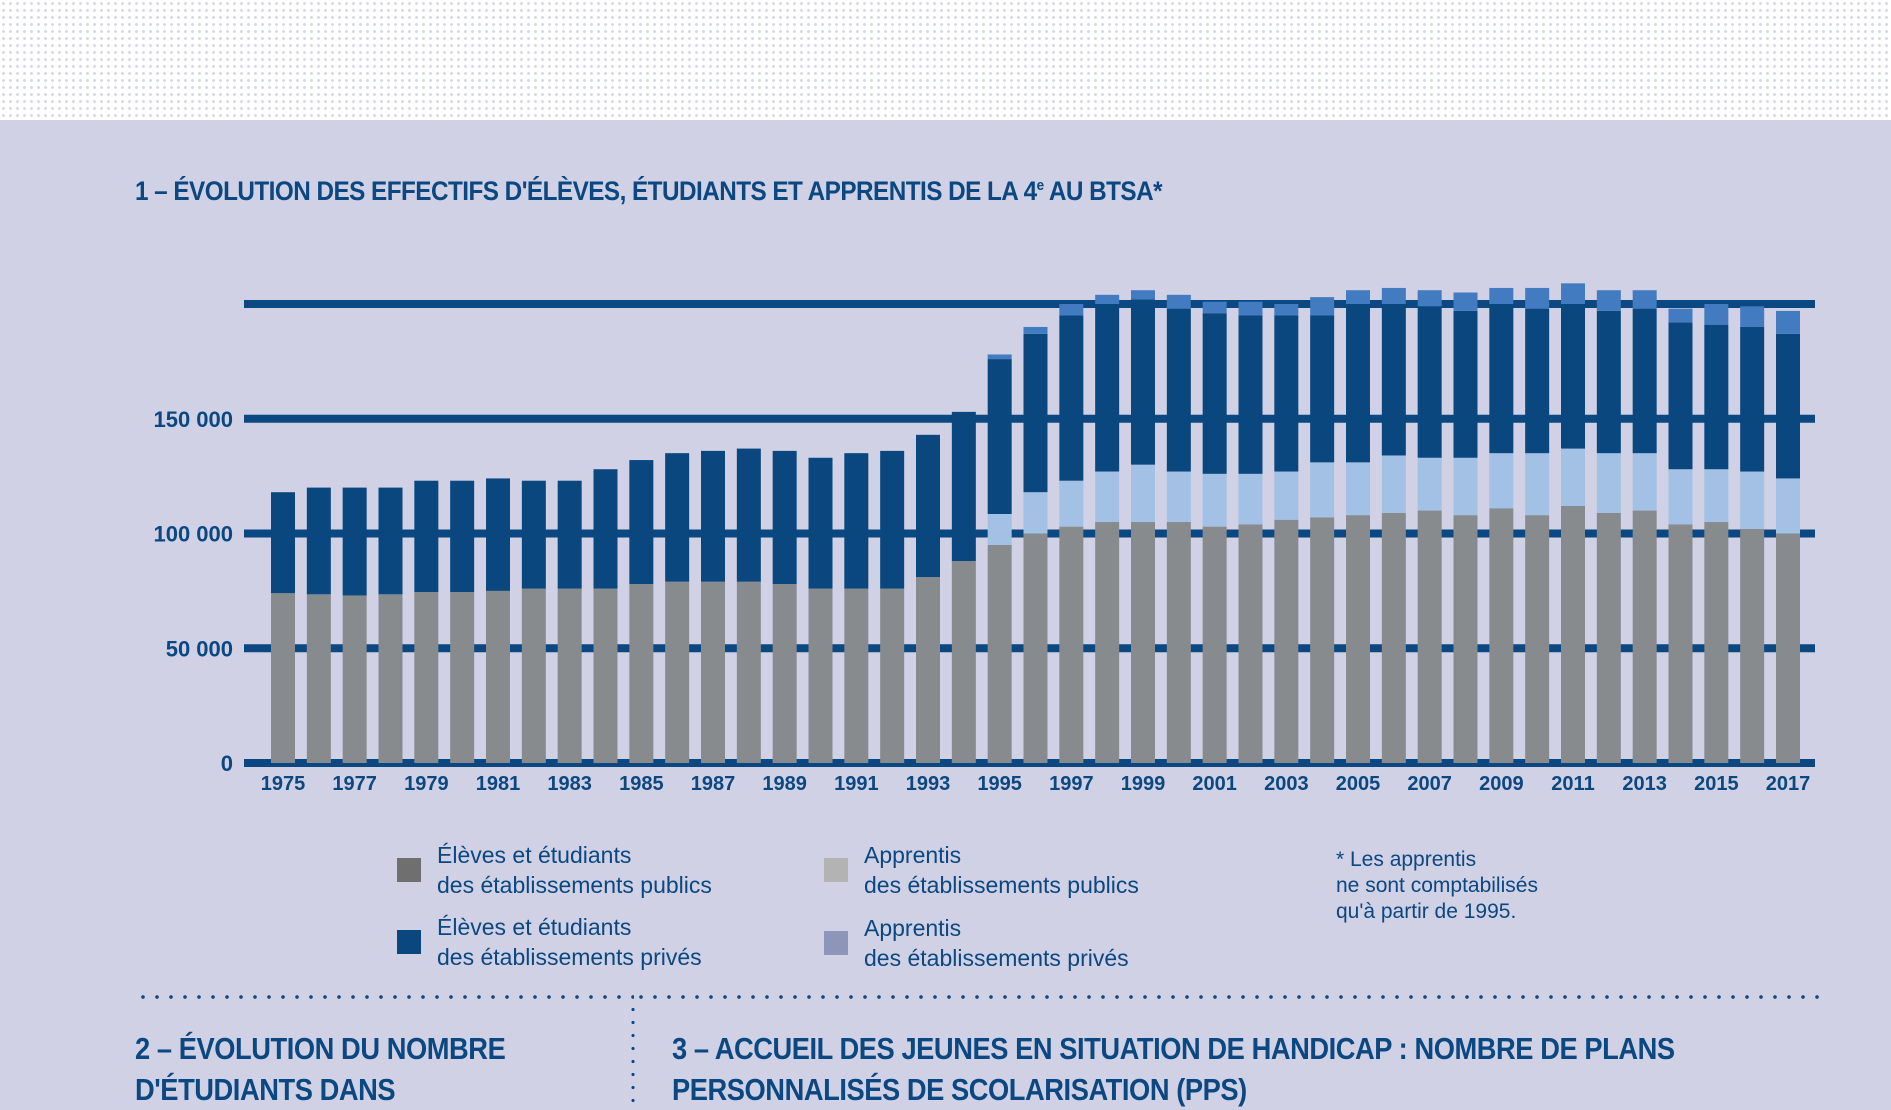 The width and height of the screenshot is (1891, 1110). I want to click on x-tick-label: 1987, so click(713, 784).